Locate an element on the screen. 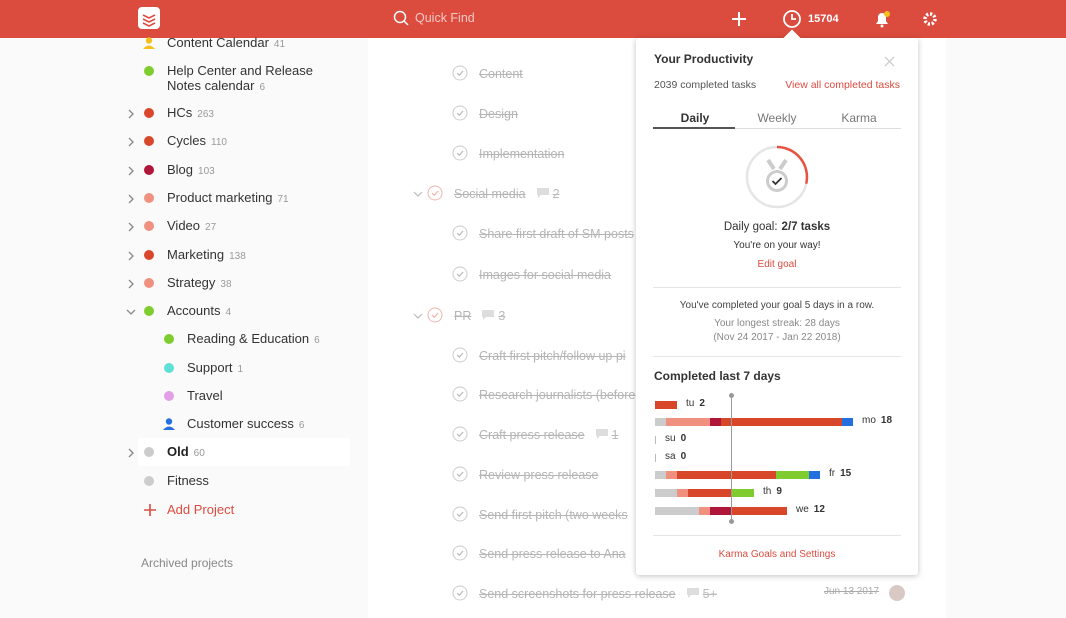 This screenshot has height=618, width=1066. task-item: Craft first pitch/follow up pi is located at coordinates (552, 356).